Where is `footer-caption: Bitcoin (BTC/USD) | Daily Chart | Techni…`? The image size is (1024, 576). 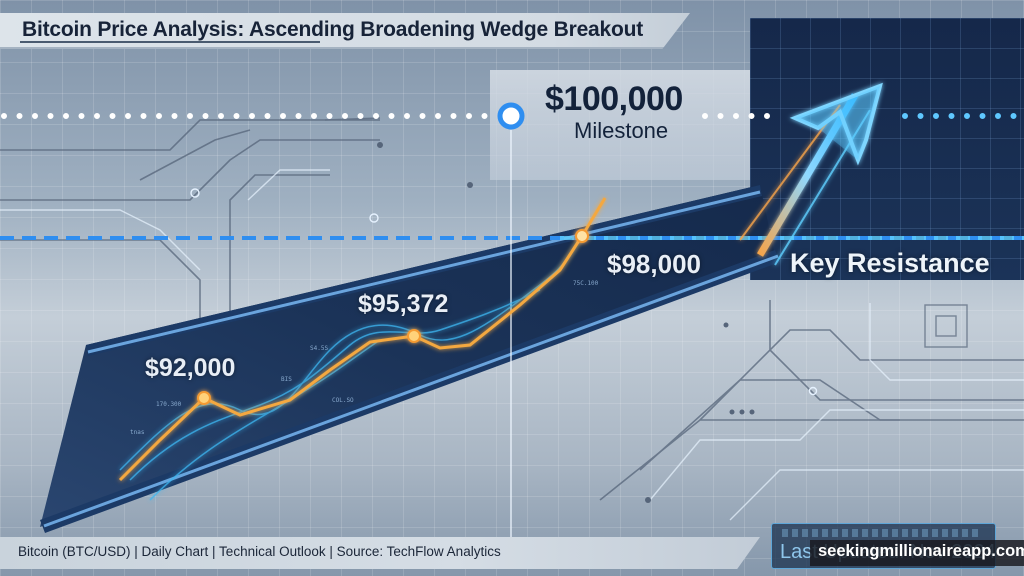 footer-caption: Bitcoin (BTC/USD) | Daily Chart | Techni… is located at coordinates (259, 551).